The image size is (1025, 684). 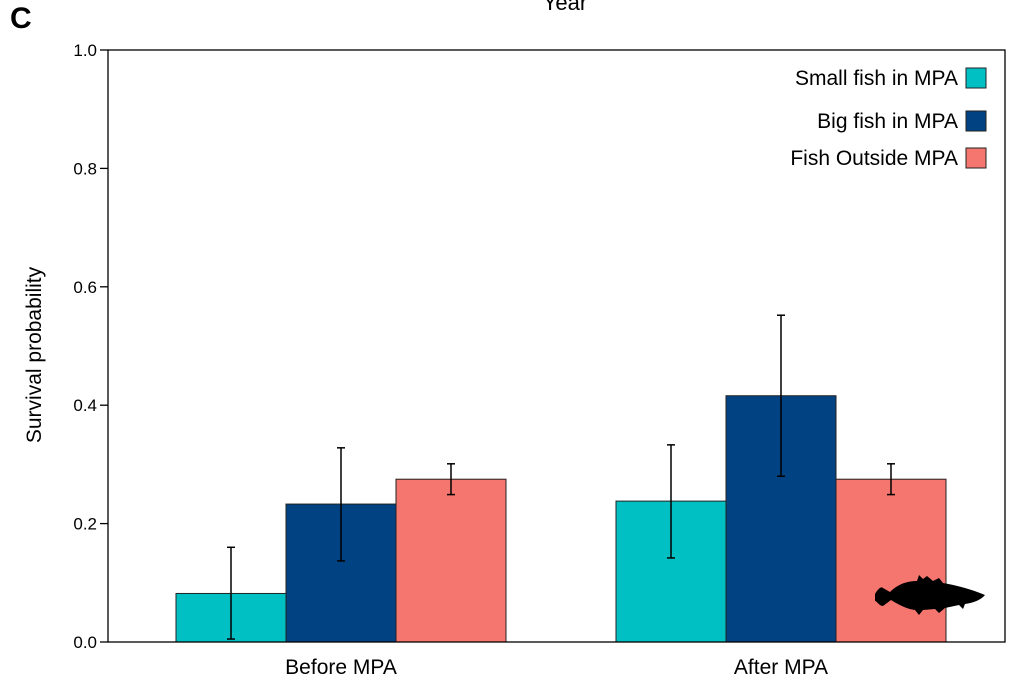 What do you see at coordinates (21, 18) in the screenshot?
I see `panel-label: C` at bounding box center [21, 18].